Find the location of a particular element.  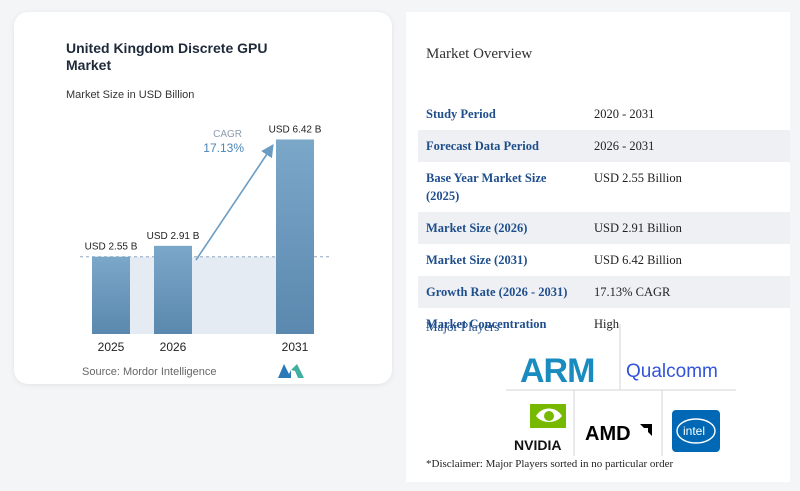

overview-row-label: Growth Rate (2026 - 2031) is located at coordinates (497, 292).